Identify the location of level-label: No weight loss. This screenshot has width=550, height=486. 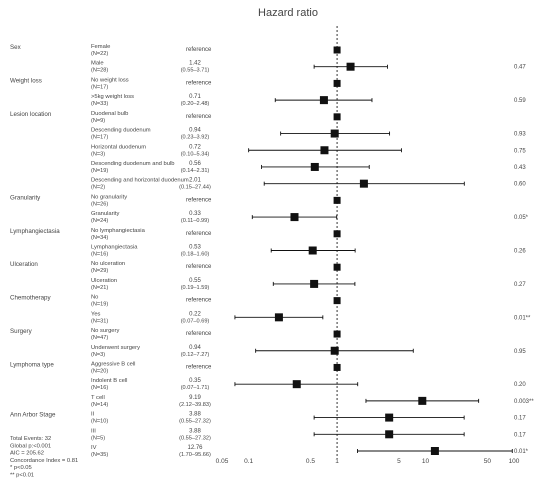
(110, 80).